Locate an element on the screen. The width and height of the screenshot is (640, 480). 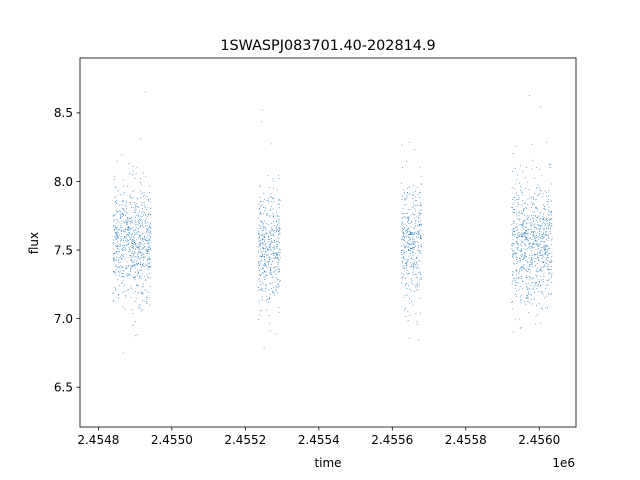
y-tick-label: 8.0 is located at coordinates (63, 182).